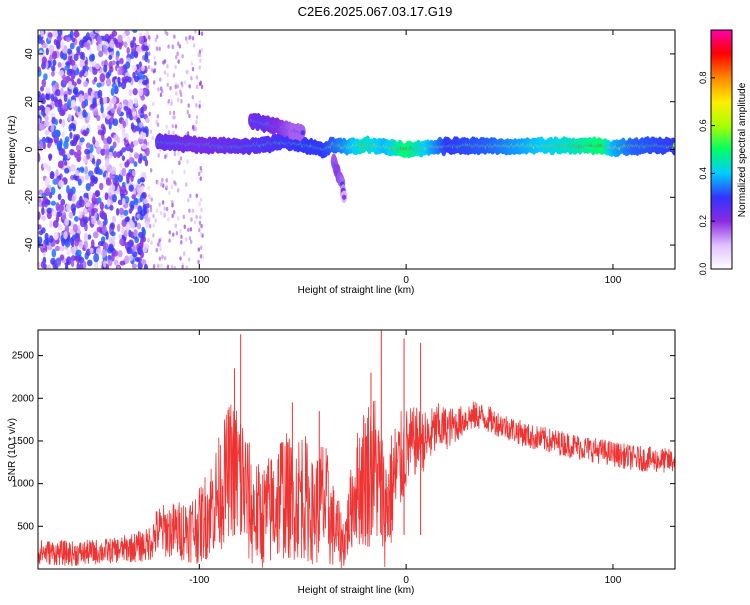  What do you see at coordinates (356, 590) in the screenshot?
I see `snr-x-label: Height of straight line (km)` at bounding box center [356, 590].